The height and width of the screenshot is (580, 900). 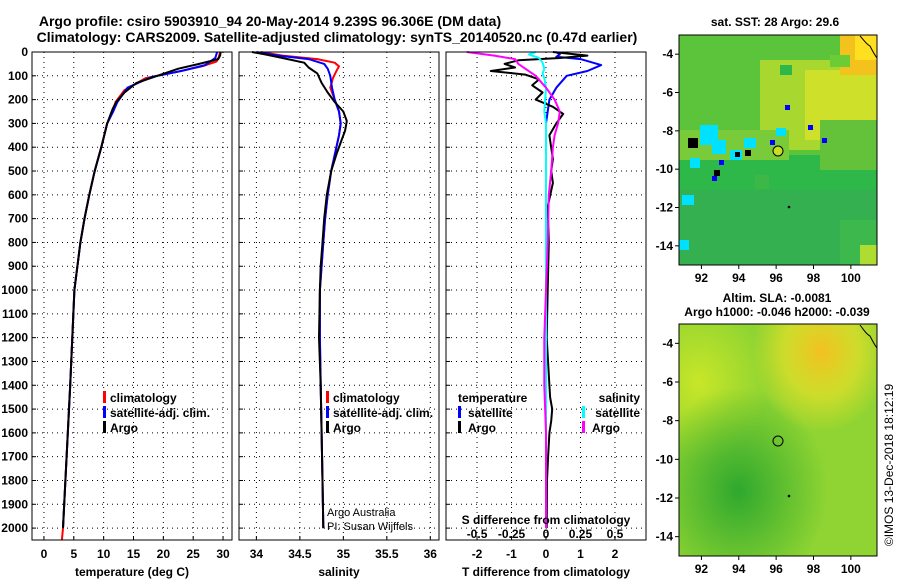 I want to click on salinity-difference-label: S difference from climatology, so click(x=546, y=520).